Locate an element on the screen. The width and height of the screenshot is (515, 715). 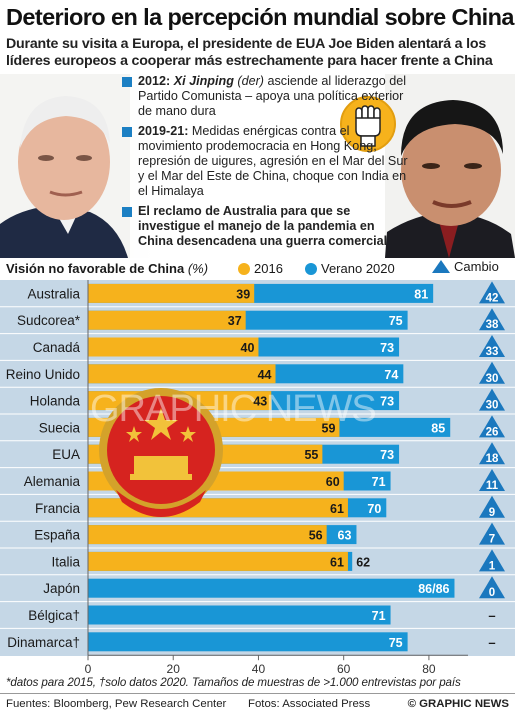
category-label: España is located at coordinates (57, 535).